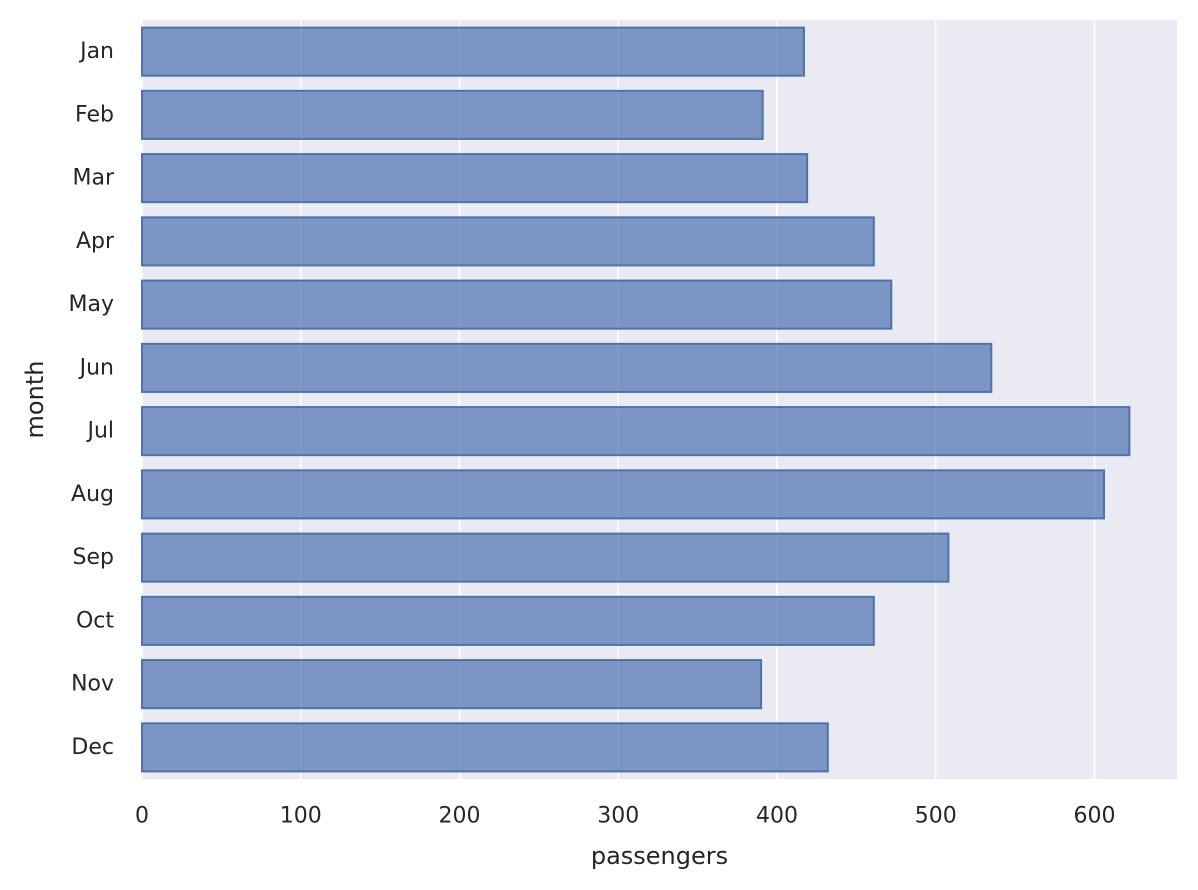 The width and height of the screenshot is (1198, 890). What do you see at coordinates (545, 557) in the screenshot?
I see `bar-sep` at bounding box center [545, 557].